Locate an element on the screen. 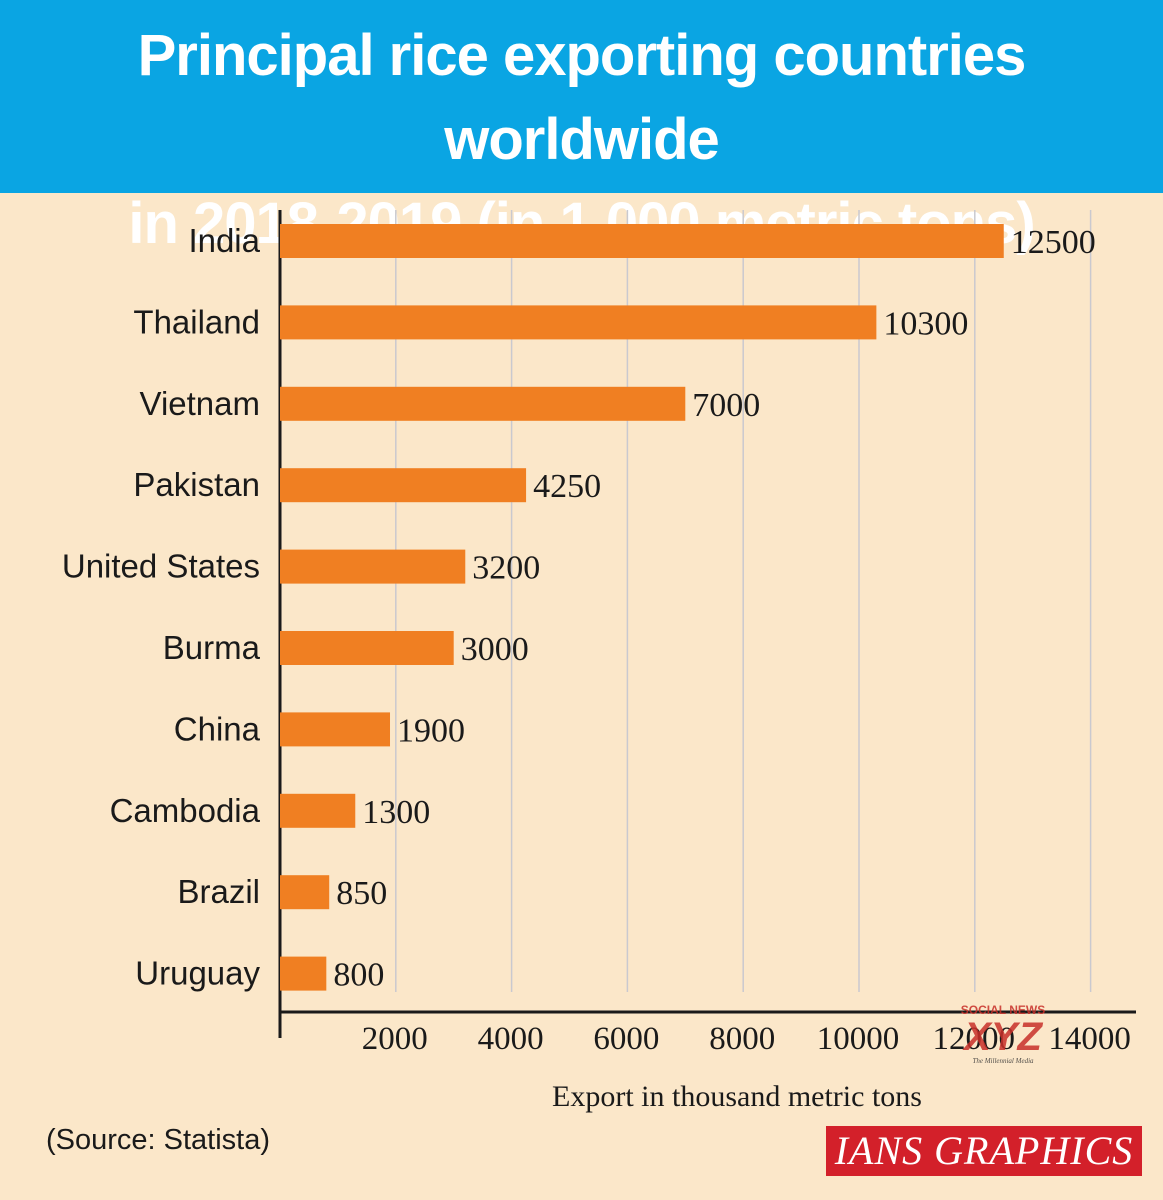 Image resolution: width=1163 pixels, height=1200 pixels. x-tick-label-5: 12000 is located at coordinates (974, 1039).